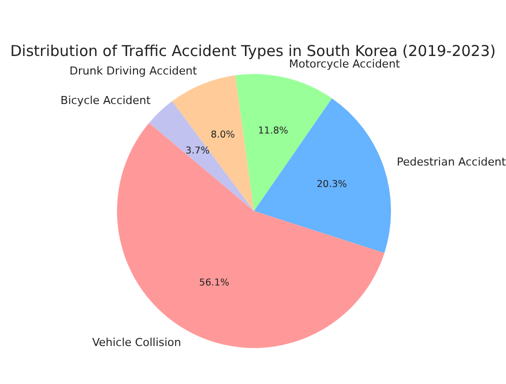 The height and width of the screenshot is (384, 506). What do you see at coordinates (106, 101) in the screenshot?
I see `slice-label: Bicycle Accident` at bounding box center [106, 101].